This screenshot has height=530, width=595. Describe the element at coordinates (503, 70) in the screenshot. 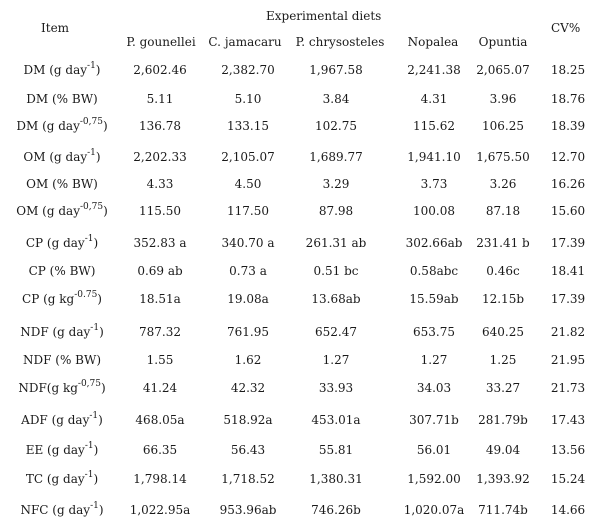

I see `table-cell: 2,065.07` at that location.